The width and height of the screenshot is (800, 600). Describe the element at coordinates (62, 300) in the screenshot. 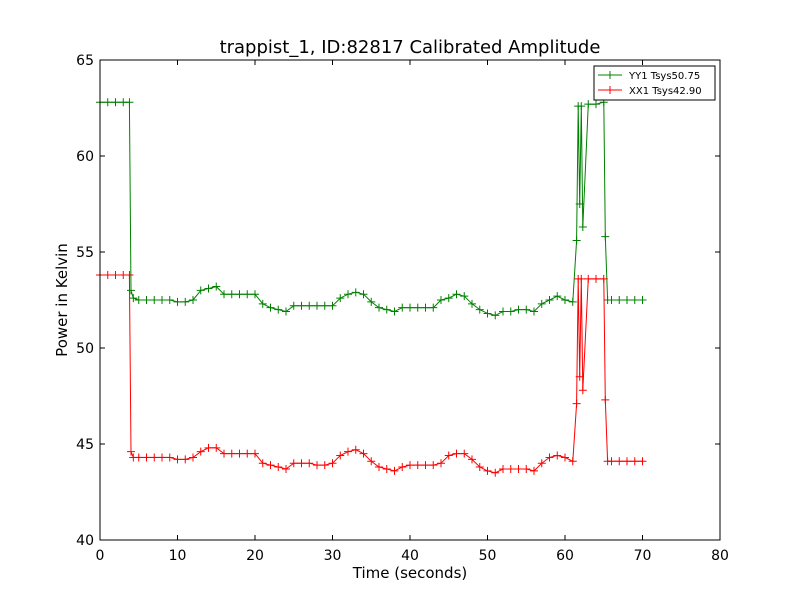

I see `y-axis-label: Power in Kelvin` at that location.